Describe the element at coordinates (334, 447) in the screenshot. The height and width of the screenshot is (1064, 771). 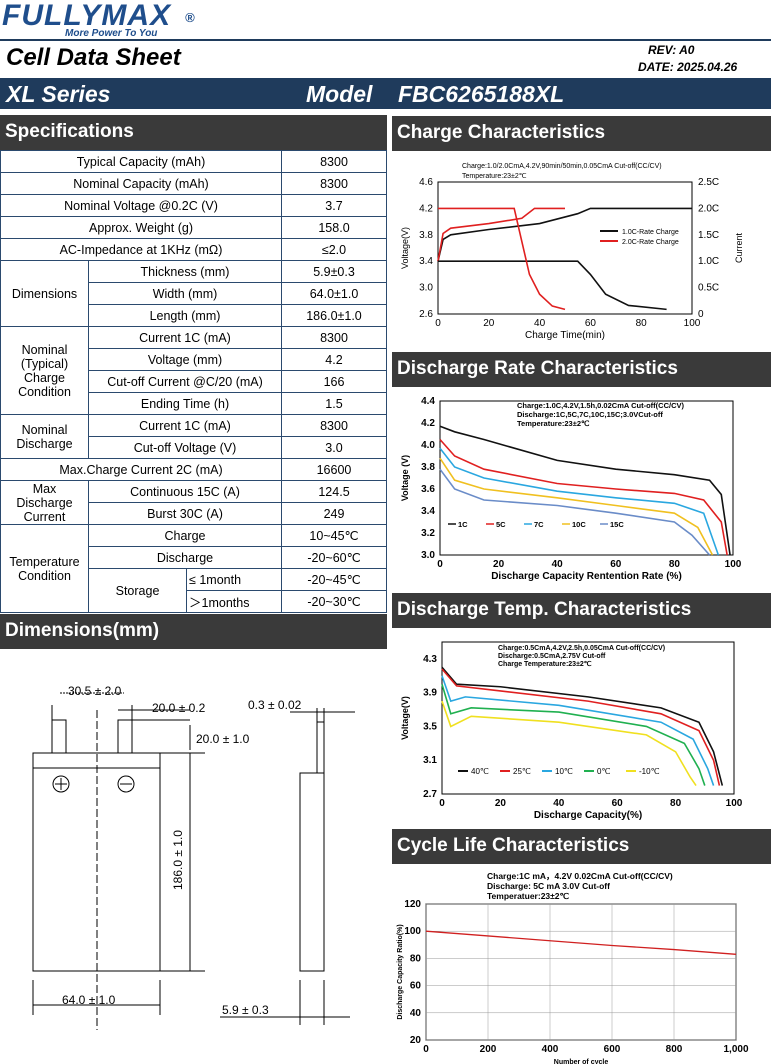
I see `spec-value: 3.0` at that location.